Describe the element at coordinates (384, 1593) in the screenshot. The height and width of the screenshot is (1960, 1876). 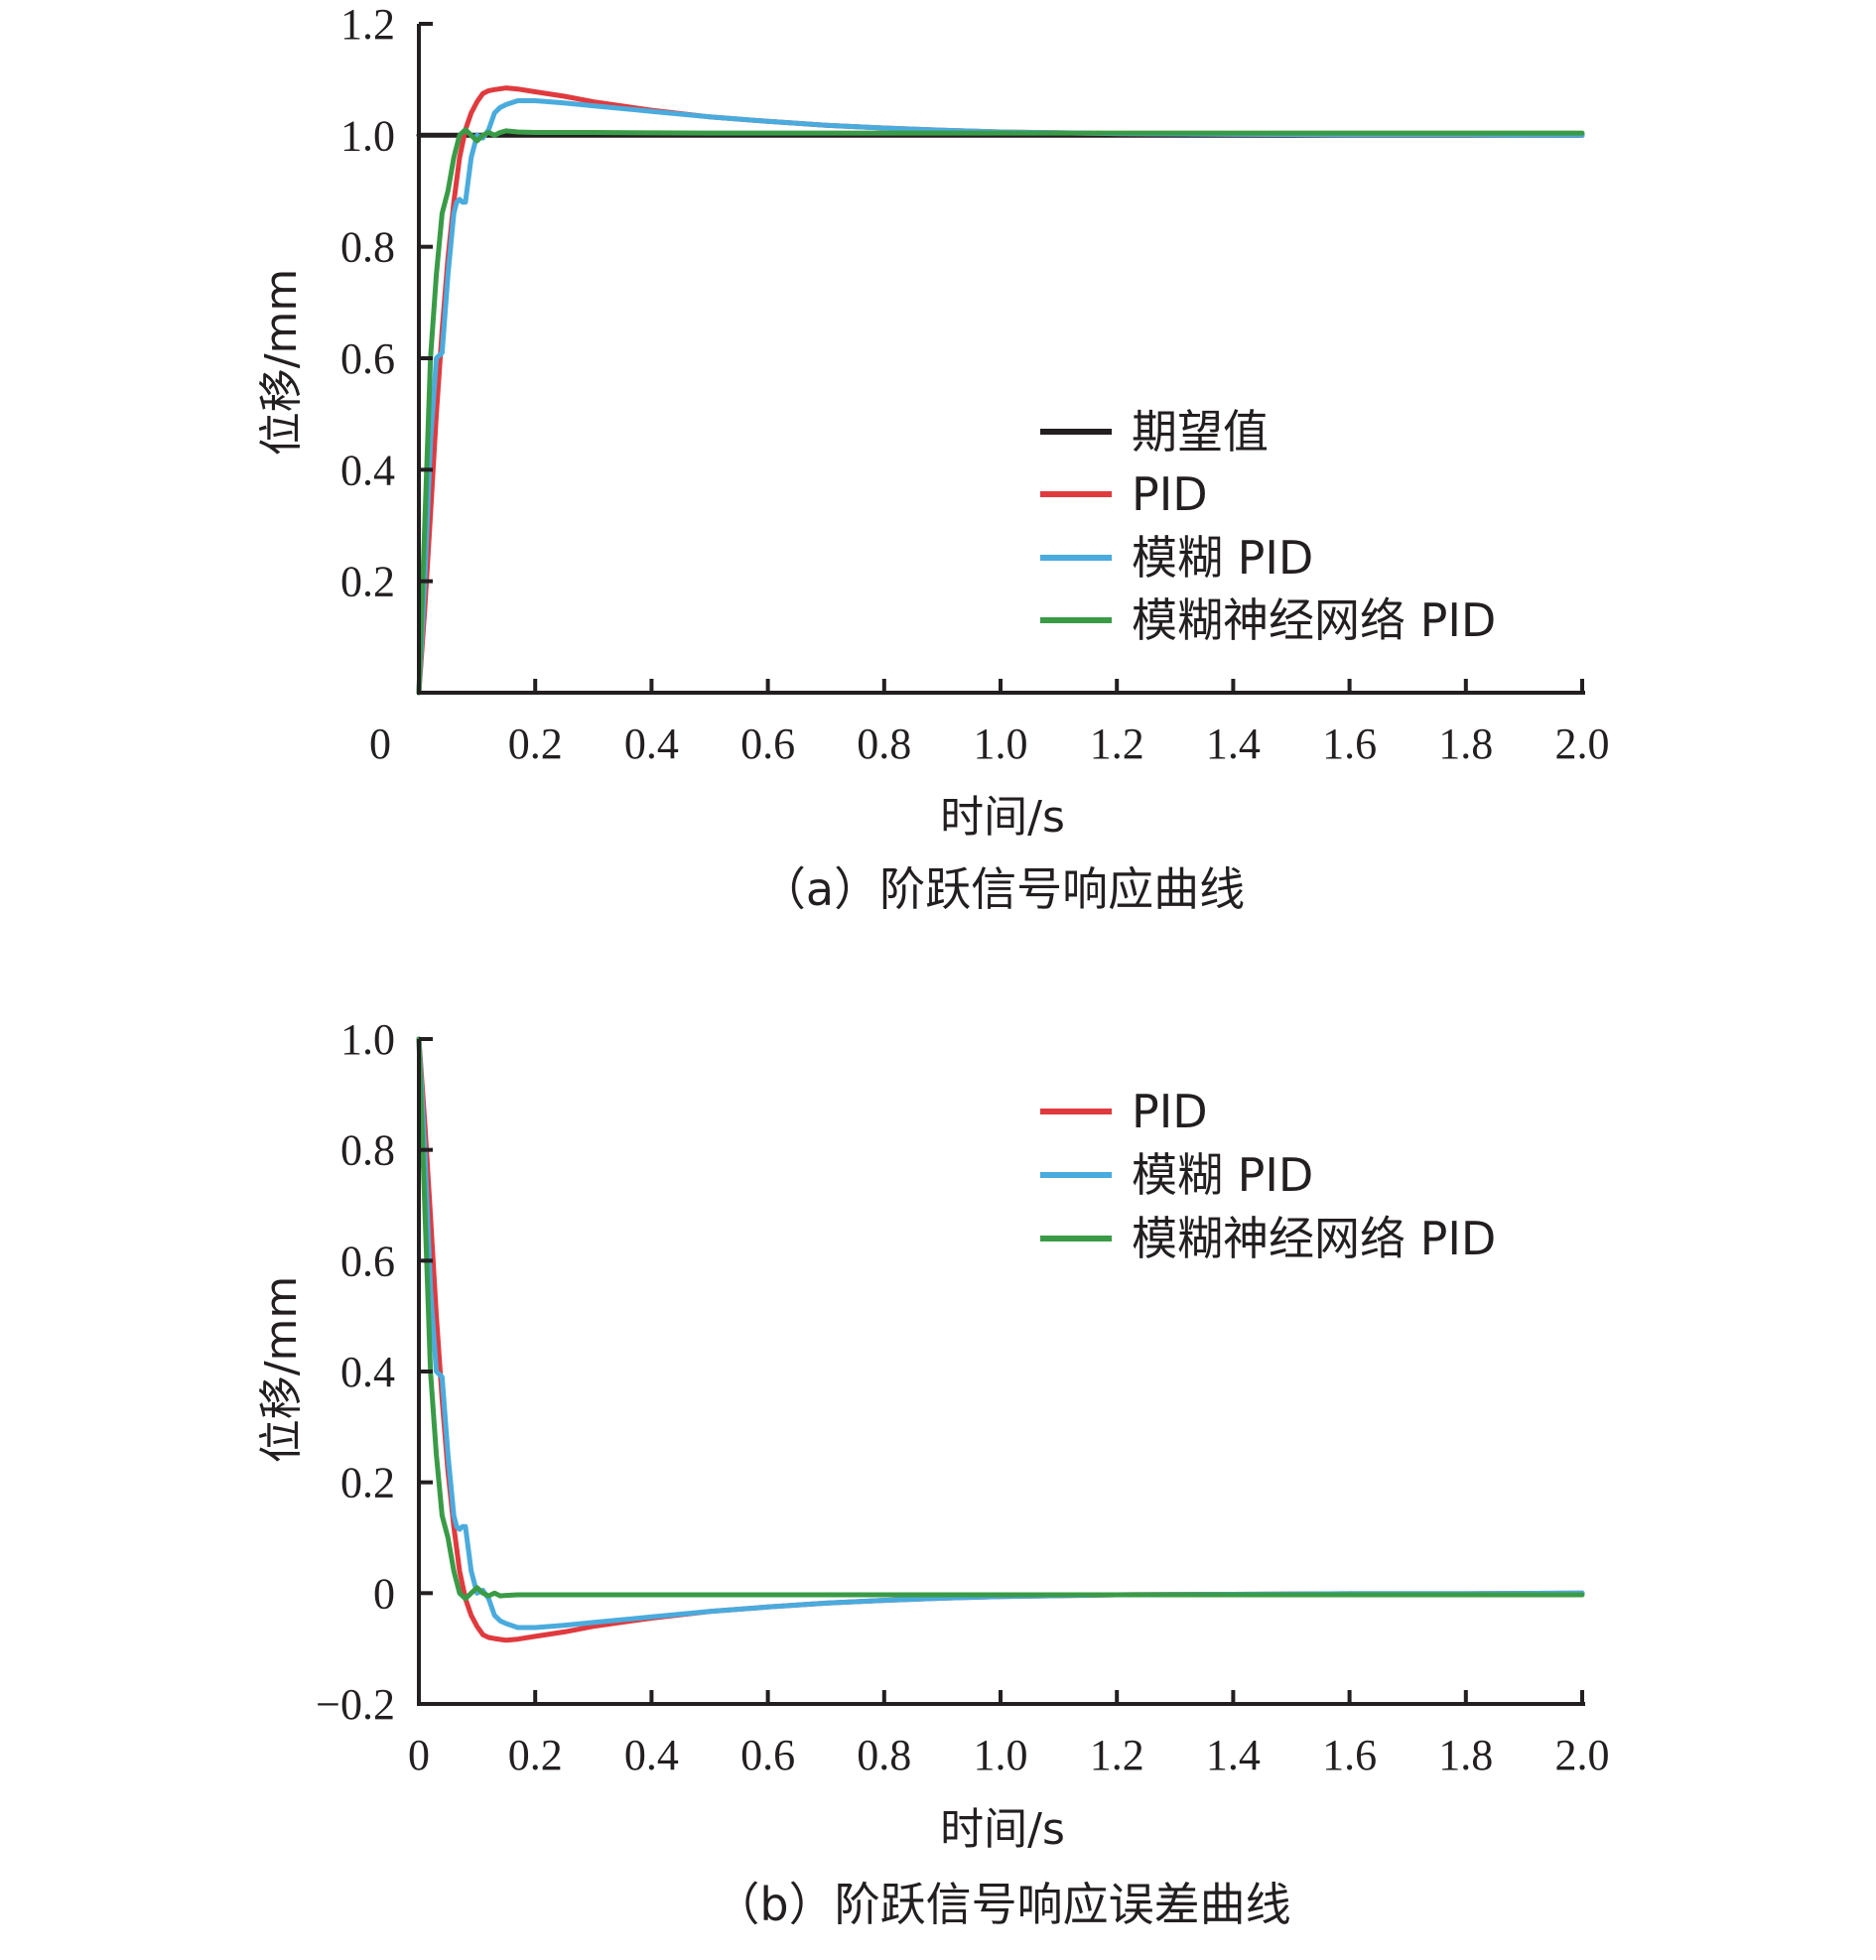
I see `y-tick-label: 0` at that location.